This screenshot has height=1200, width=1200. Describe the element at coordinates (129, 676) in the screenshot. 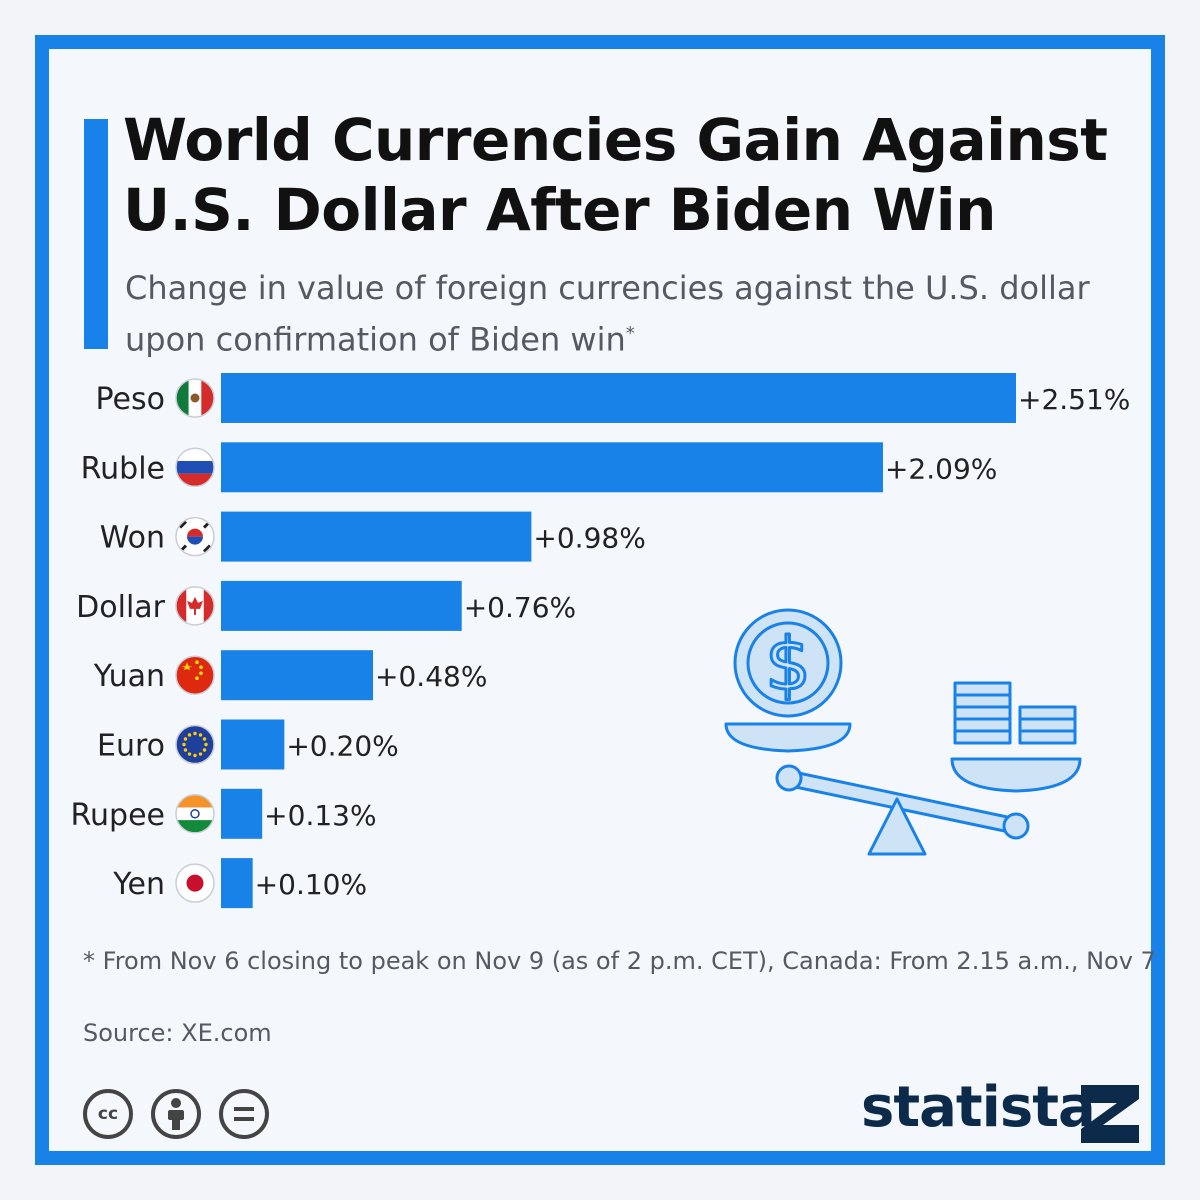

I see `category-label-yuan: Yuan` at that location.